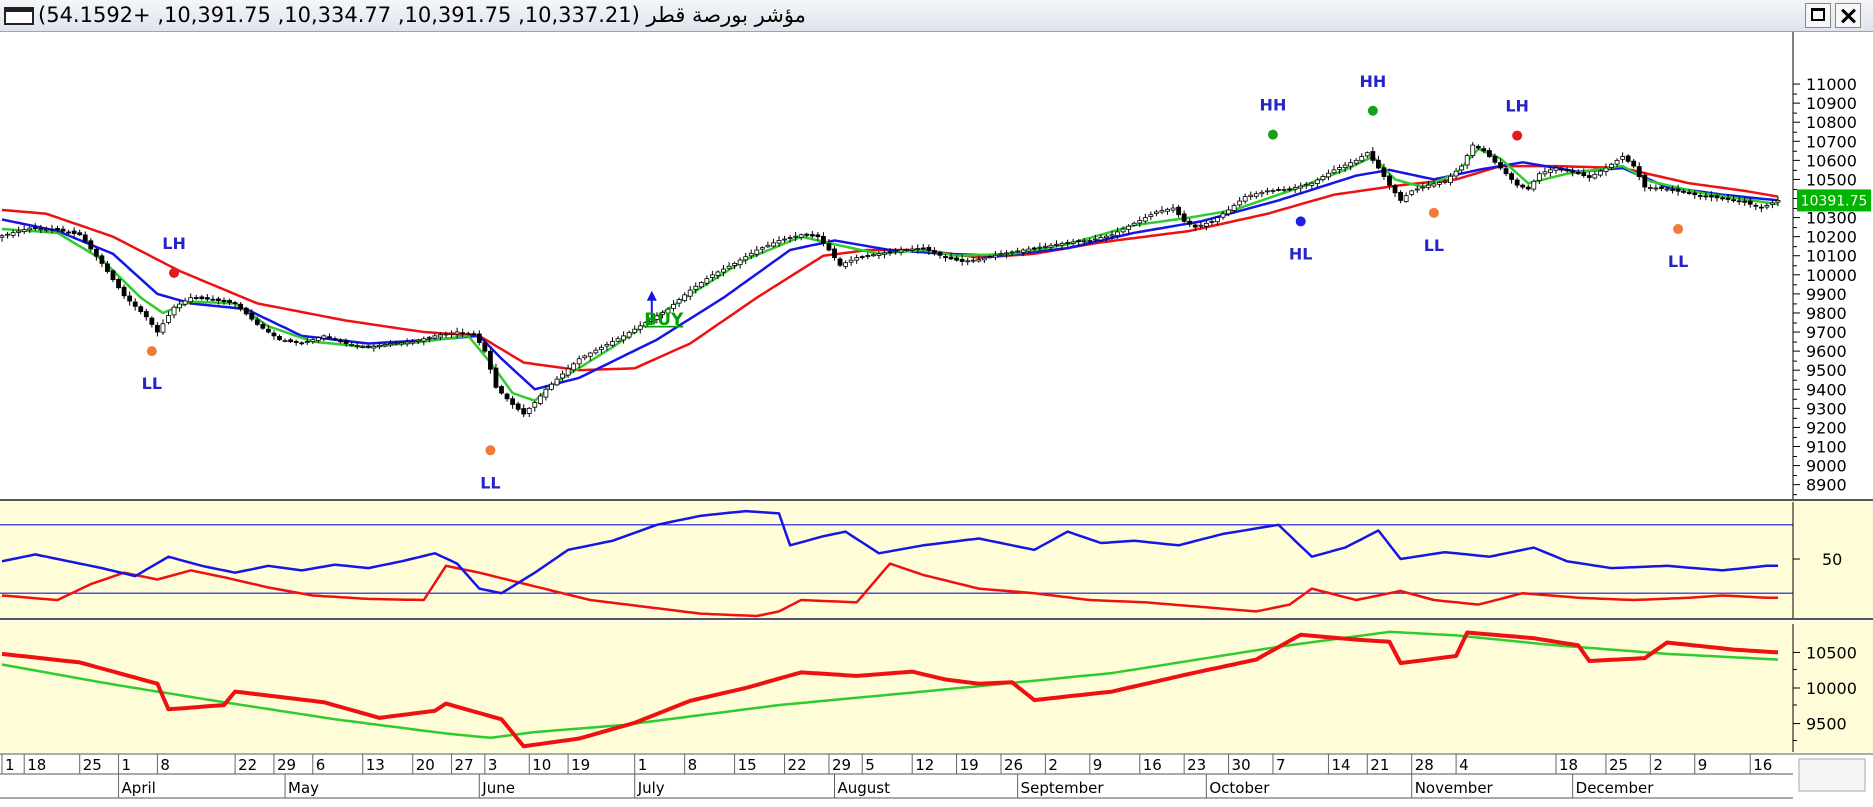  I want to click on price-tick-label: 10700, so click(1831, 141).